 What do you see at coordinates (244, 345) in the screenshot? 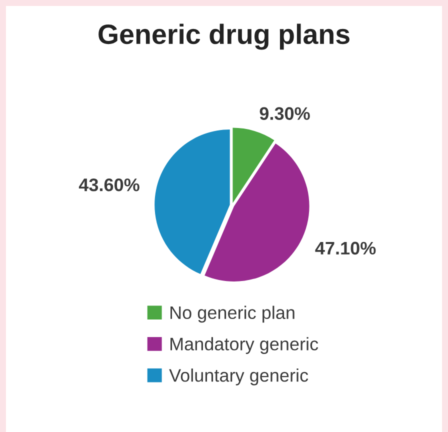
I see `legend-label: Mandatory generic` at bounding box center [244, 345].